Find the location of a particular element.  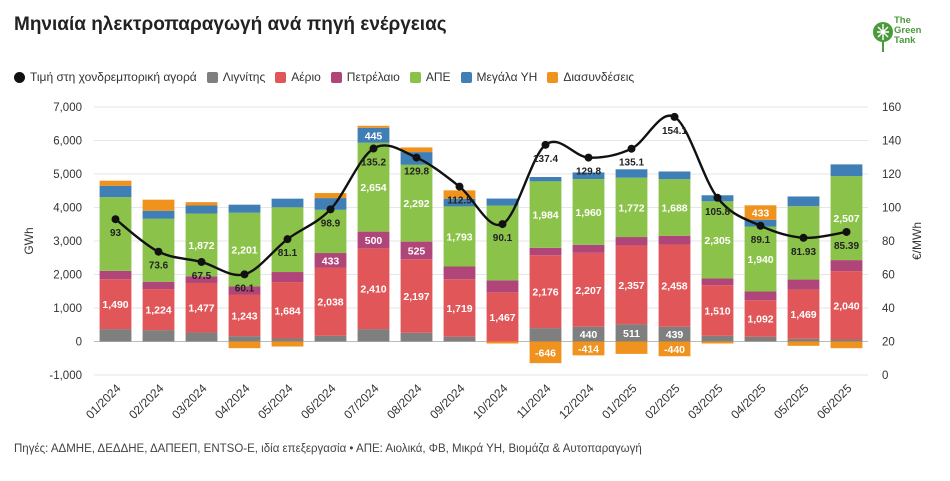

price-label: 129.8 is located at coordinates (588, 172).